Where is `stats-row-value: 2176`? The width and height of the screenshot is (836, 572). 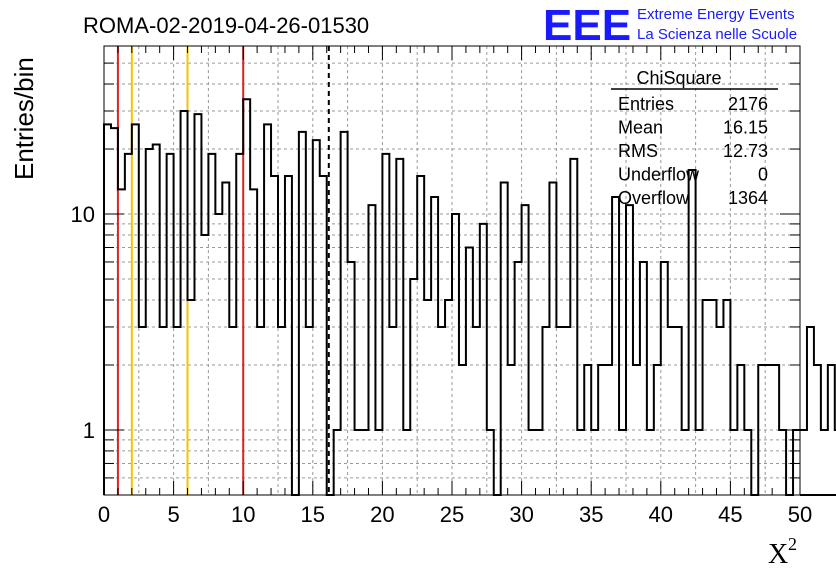 stats-row-value: 2176 is located at coordinates (748, 104).